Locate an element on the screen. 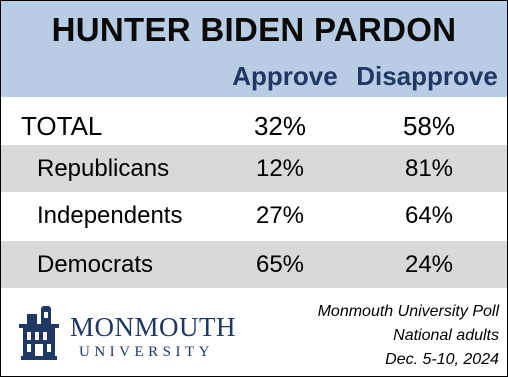 This screenshot has width=508, height=377. source-line-2: National adults is located at coordinates (446, 335).